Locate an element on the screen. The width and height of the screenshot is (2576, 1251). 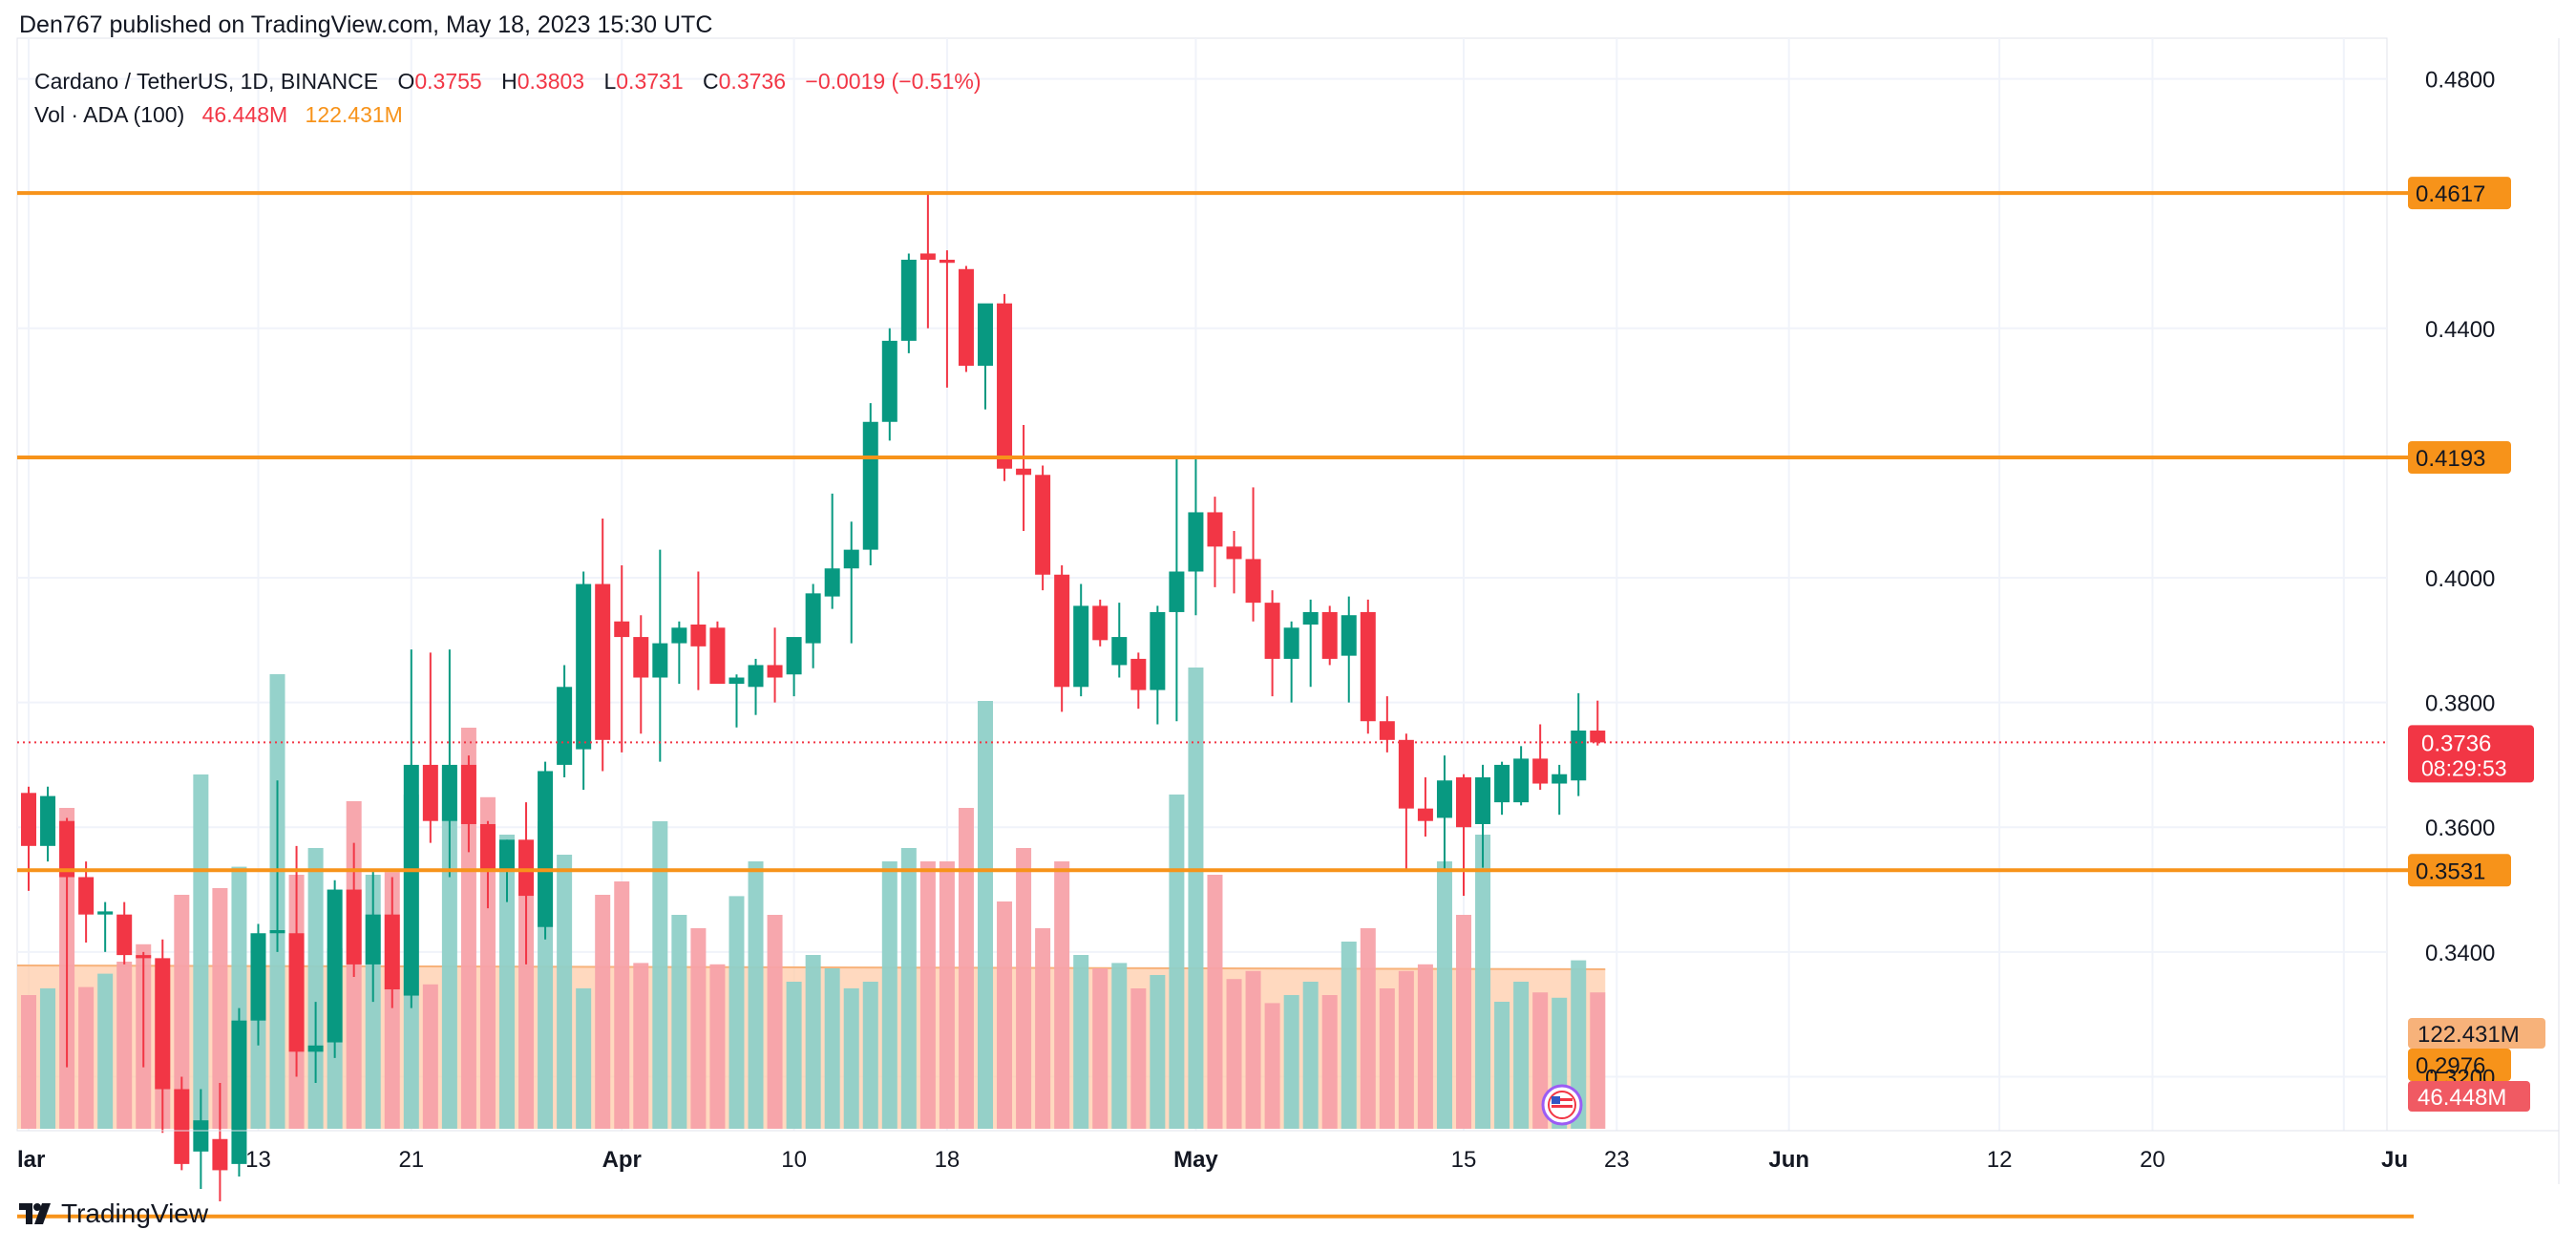
volume-ma-label-bg is located at coordinates (2476, 1033).